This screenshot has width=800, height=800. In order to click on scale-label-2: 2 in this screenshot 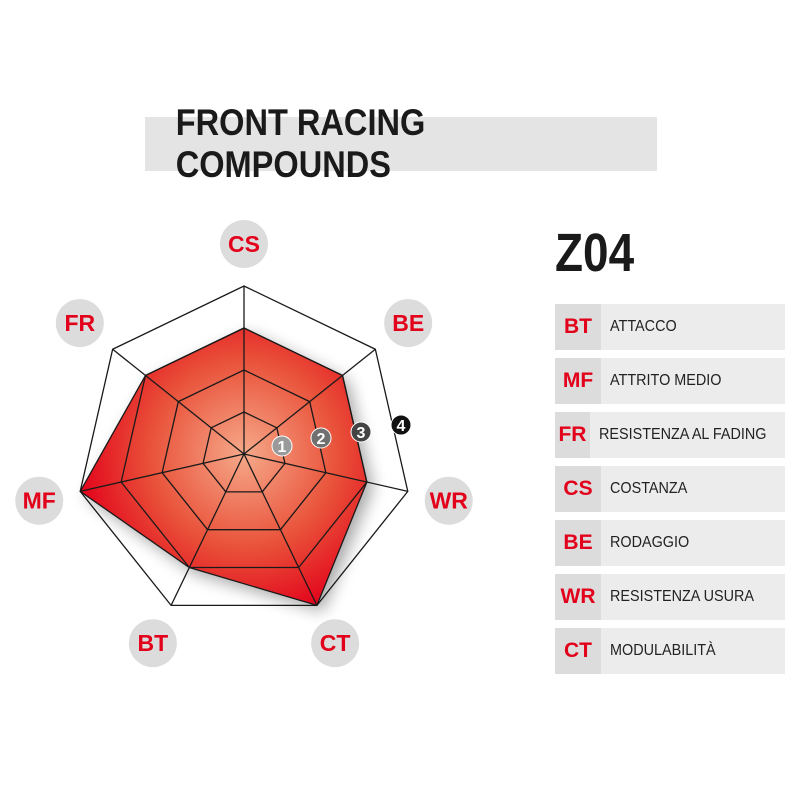, I will do `click(321, 439)`.